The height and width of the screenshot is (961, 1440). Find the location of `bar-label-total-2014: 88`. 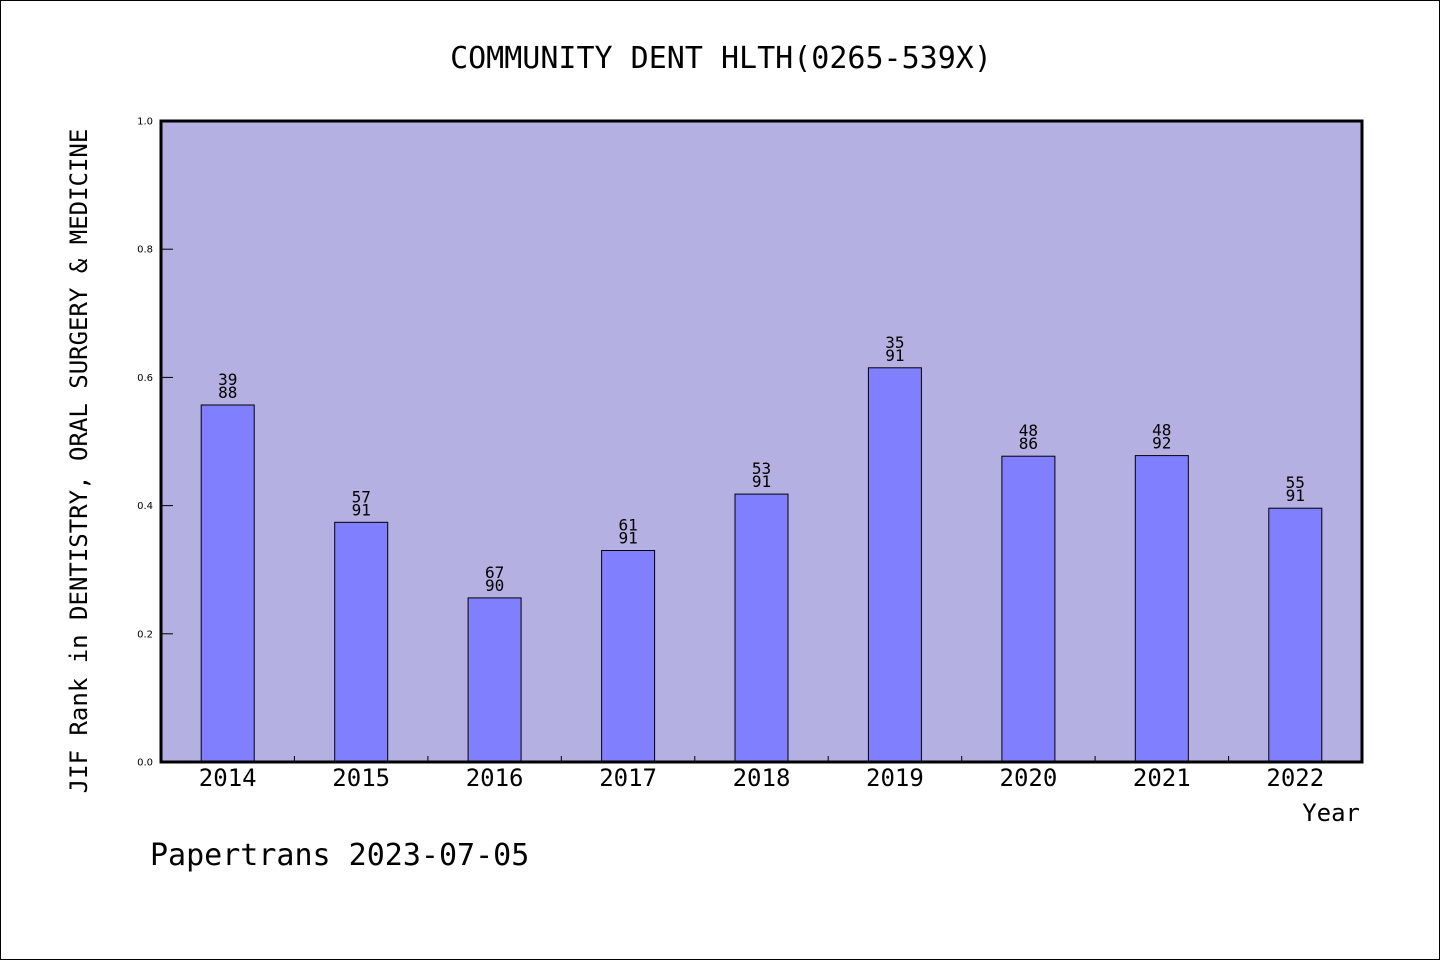

bar-label-total-2014: 88 is located at coordinates (227, 392).